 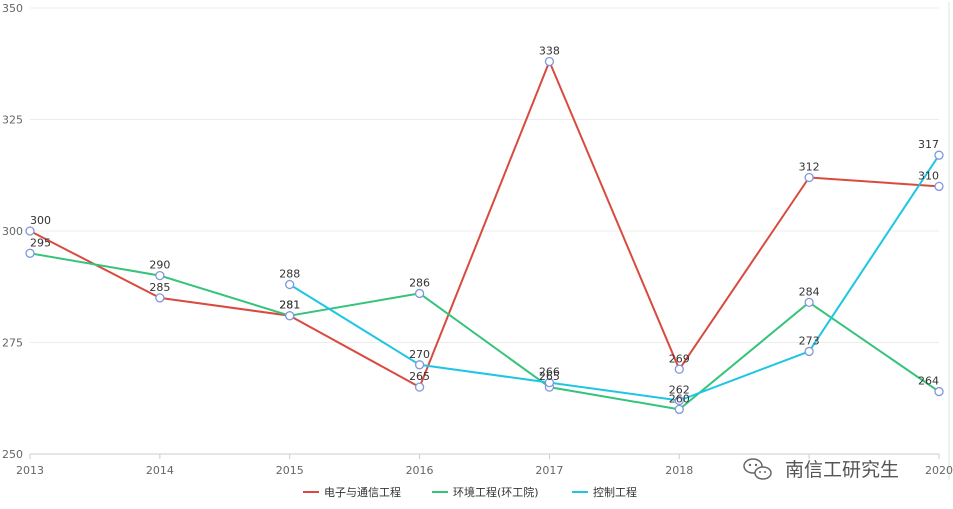 I want to click on data-label: 338, so click(x=549, y=51).